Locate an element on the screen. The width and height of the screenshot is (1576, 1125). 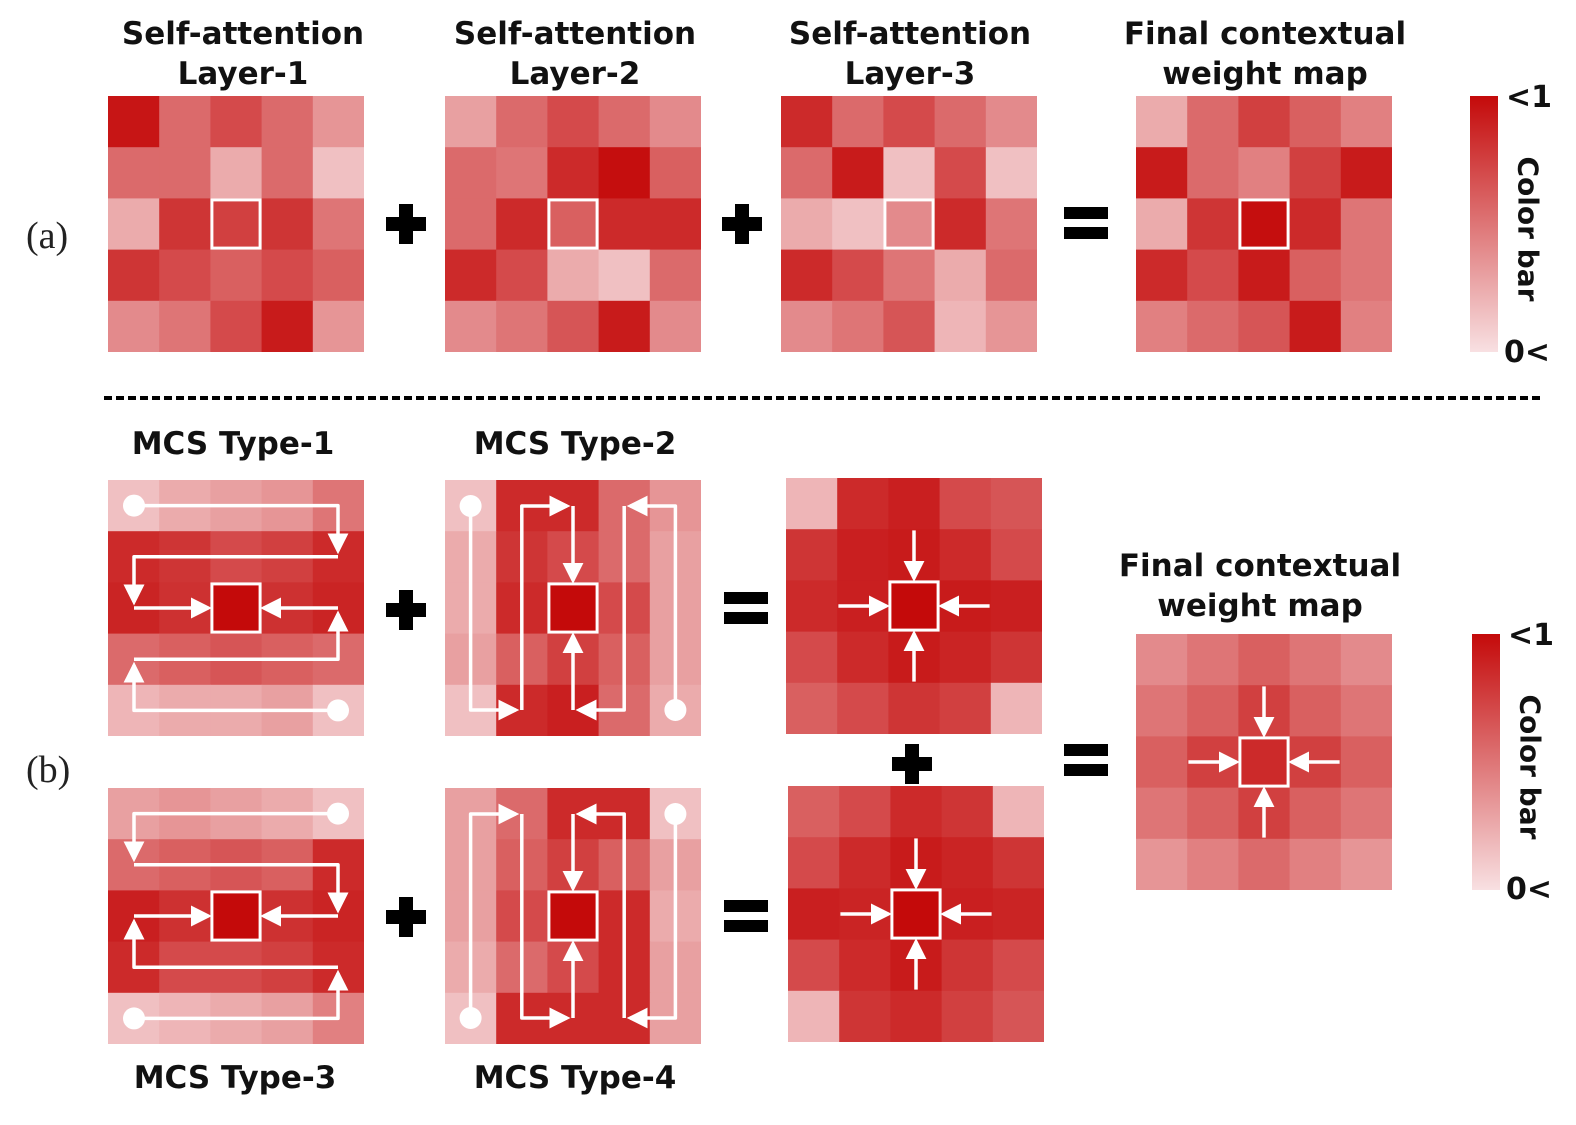
heatmap-final-map-b is located at coordinates (1264, 762).